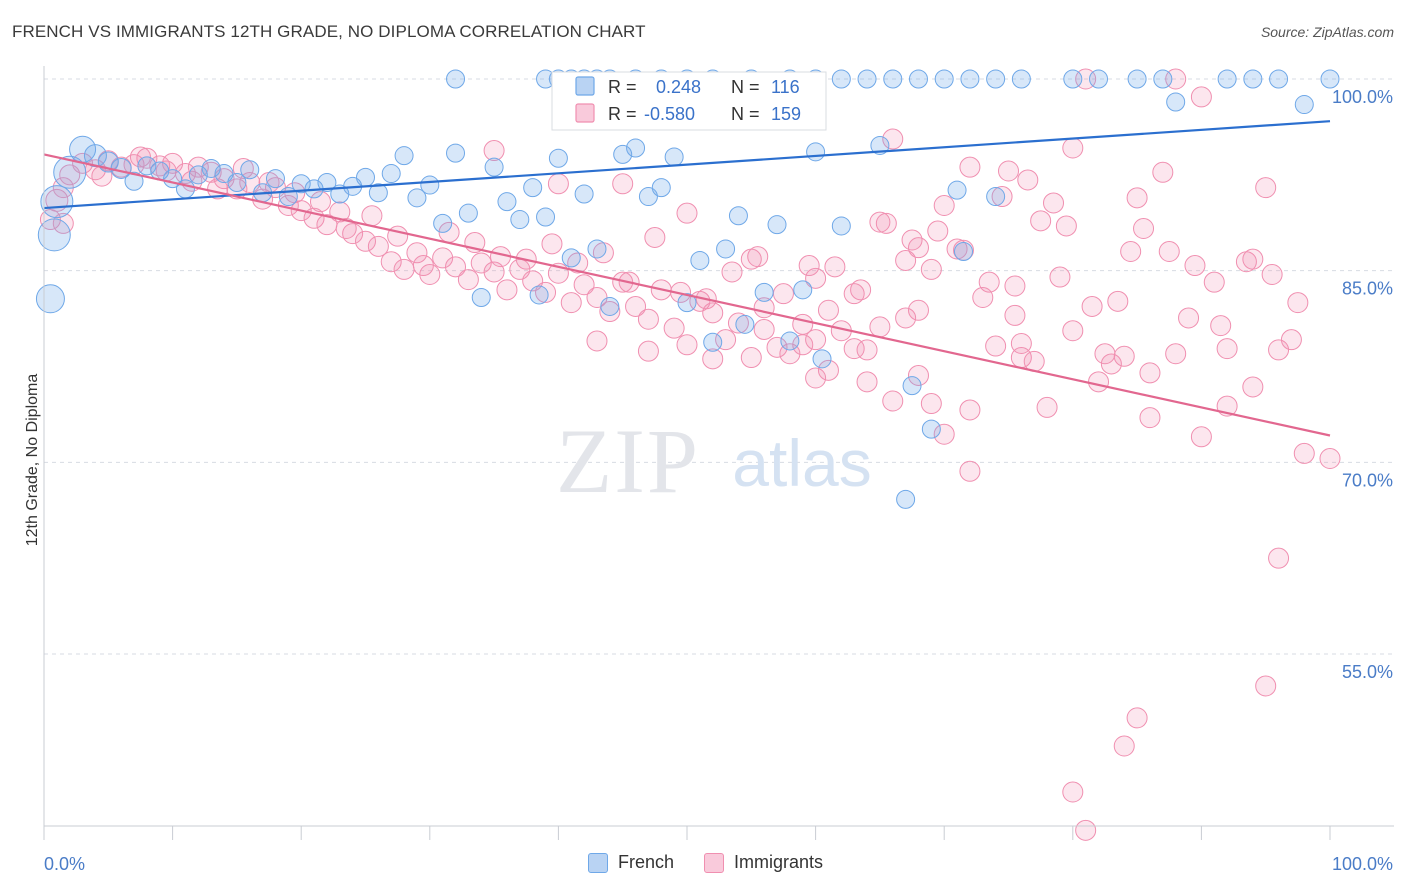  What do you see at coordinates (622, 87) in the screenshot?
I see `french-r-label: R =` at bounding box center [622, 87].